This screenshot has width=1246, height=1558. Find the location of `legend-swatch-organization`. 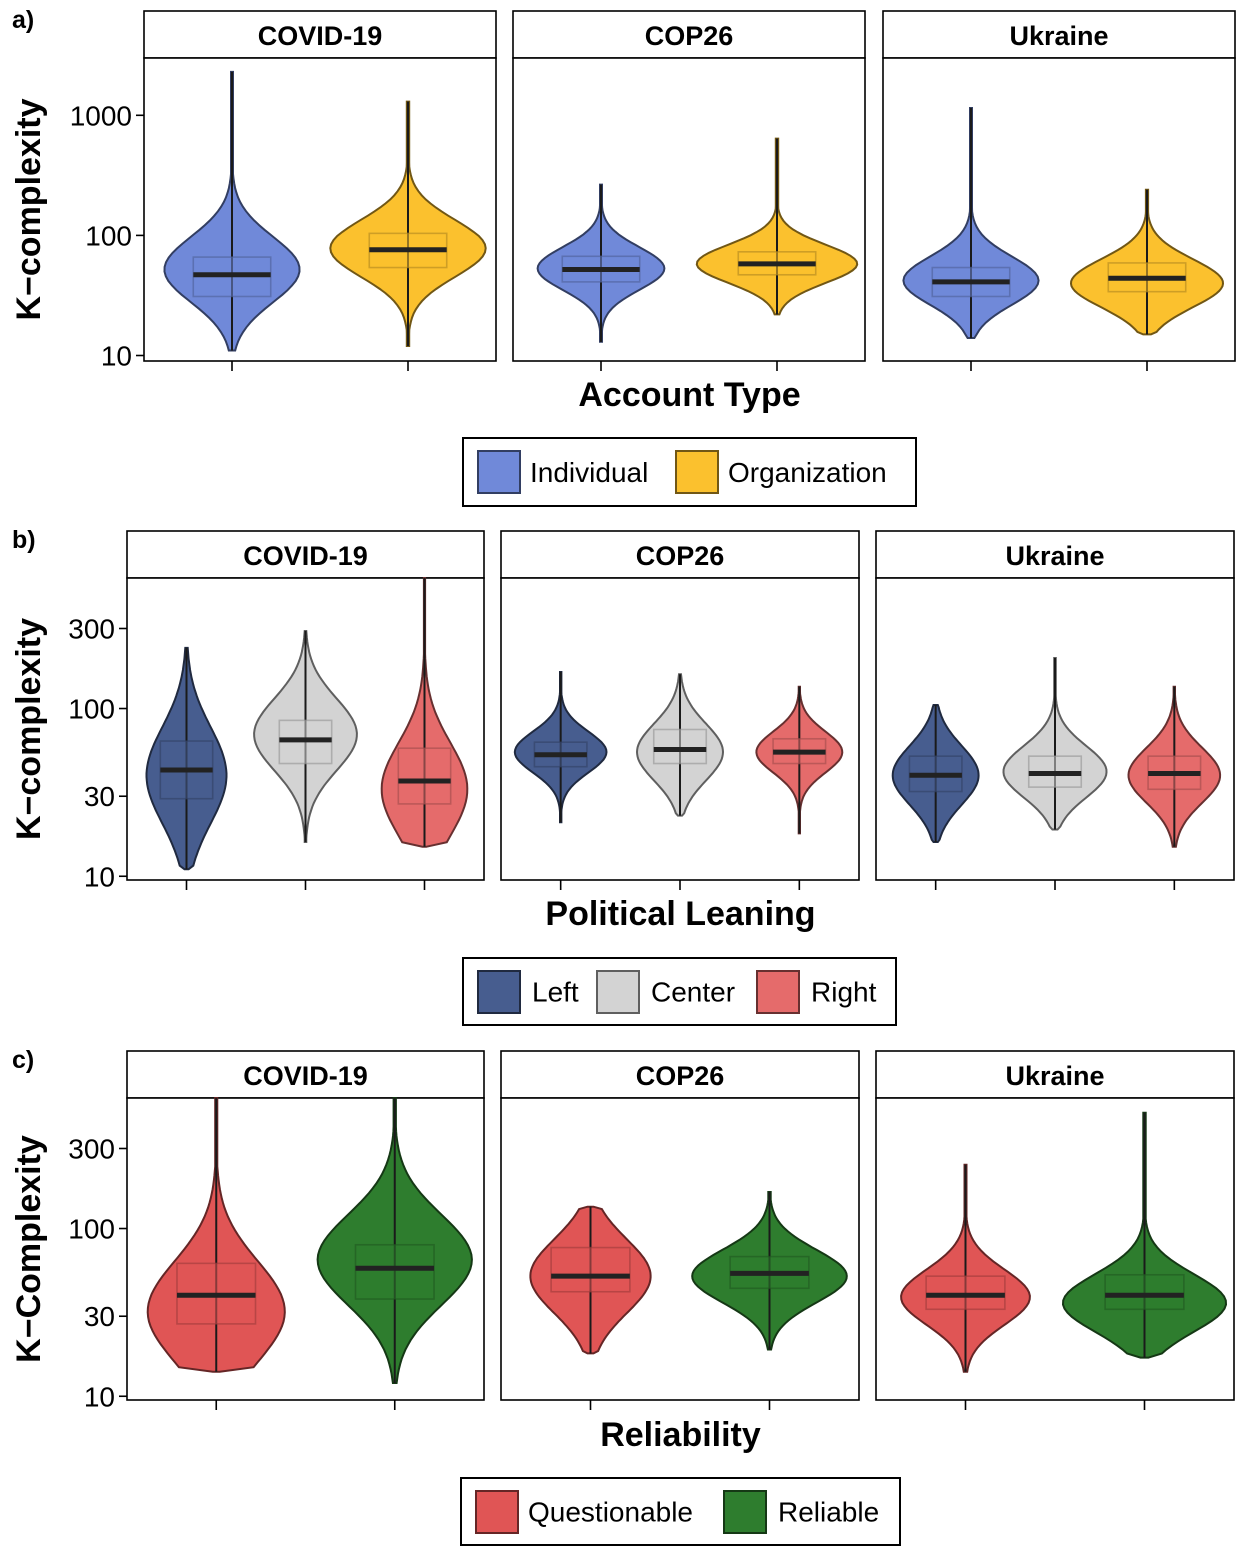

legend-swatch-organization is located at coordinates (697, 472).